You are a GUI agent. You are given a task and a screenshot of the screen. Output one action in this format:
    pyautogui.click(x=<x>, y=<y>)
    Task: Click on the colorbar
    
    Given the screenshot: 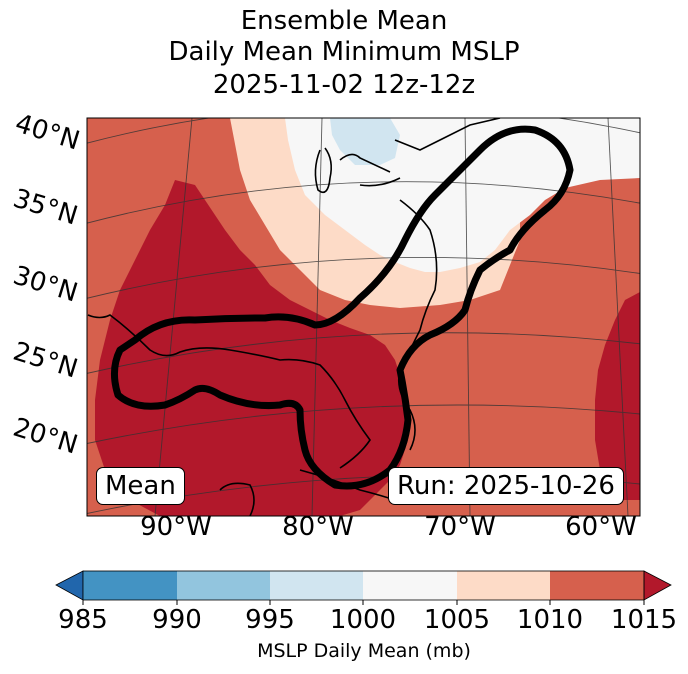 What is the action you would take?
    pyautogui.click(x=363, y=587)
    